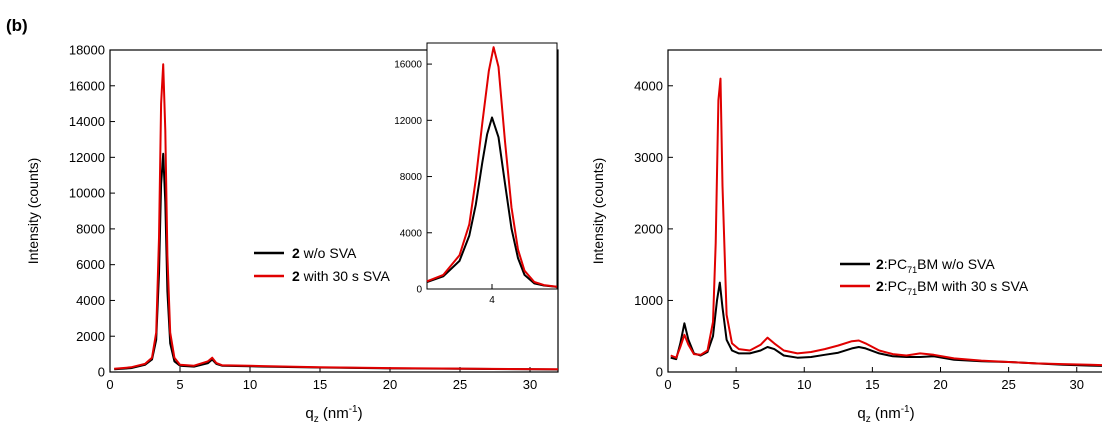 The width and height of the screenshot is (1102, 431). I want to click on right-legend-label-0: 2:PC71BM w/o SVA, so click(935, 265).